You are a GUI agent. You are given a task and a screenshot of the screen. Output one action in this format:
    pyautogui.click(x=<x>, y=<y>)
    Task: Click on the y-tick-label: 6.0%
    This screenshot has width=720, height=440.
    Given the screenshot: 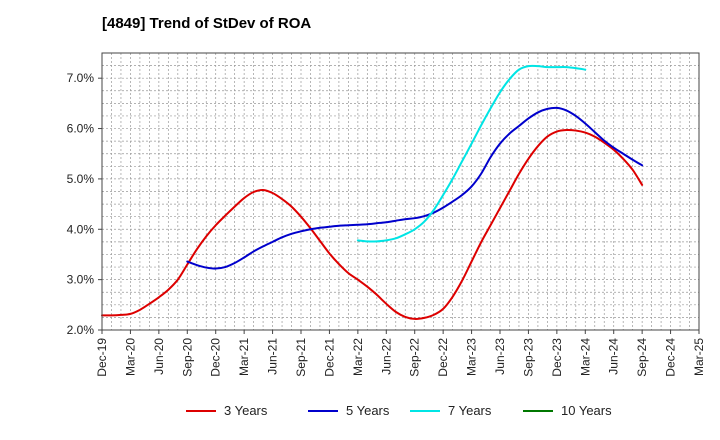 What is the action you would take?
    pyautogui.click(x=81, y=129)
    